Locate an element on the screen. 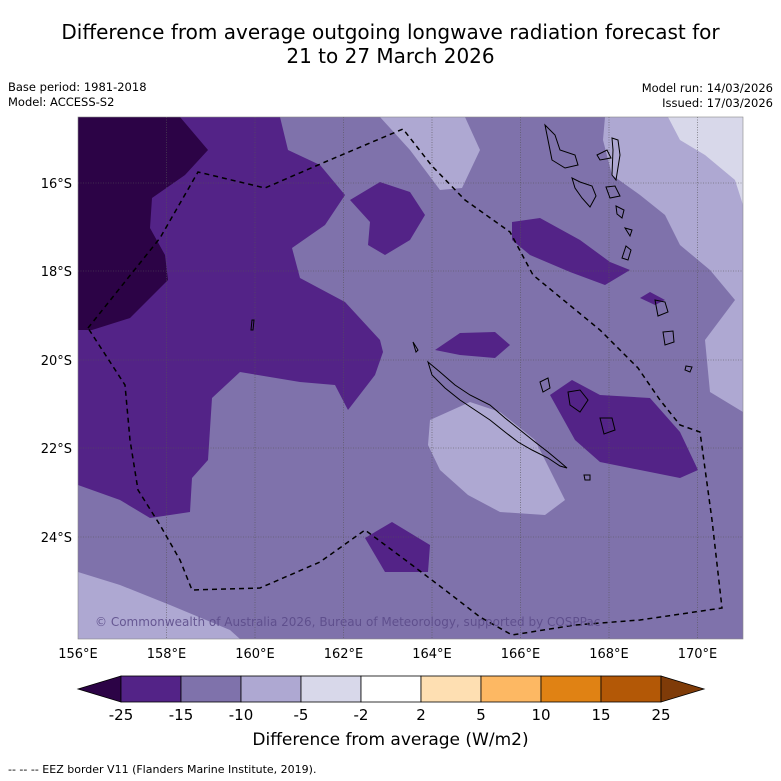 The width and height of the screenshot is (781, 781). colorbar-tick-label: -2 is located at coordinates (361, 715).